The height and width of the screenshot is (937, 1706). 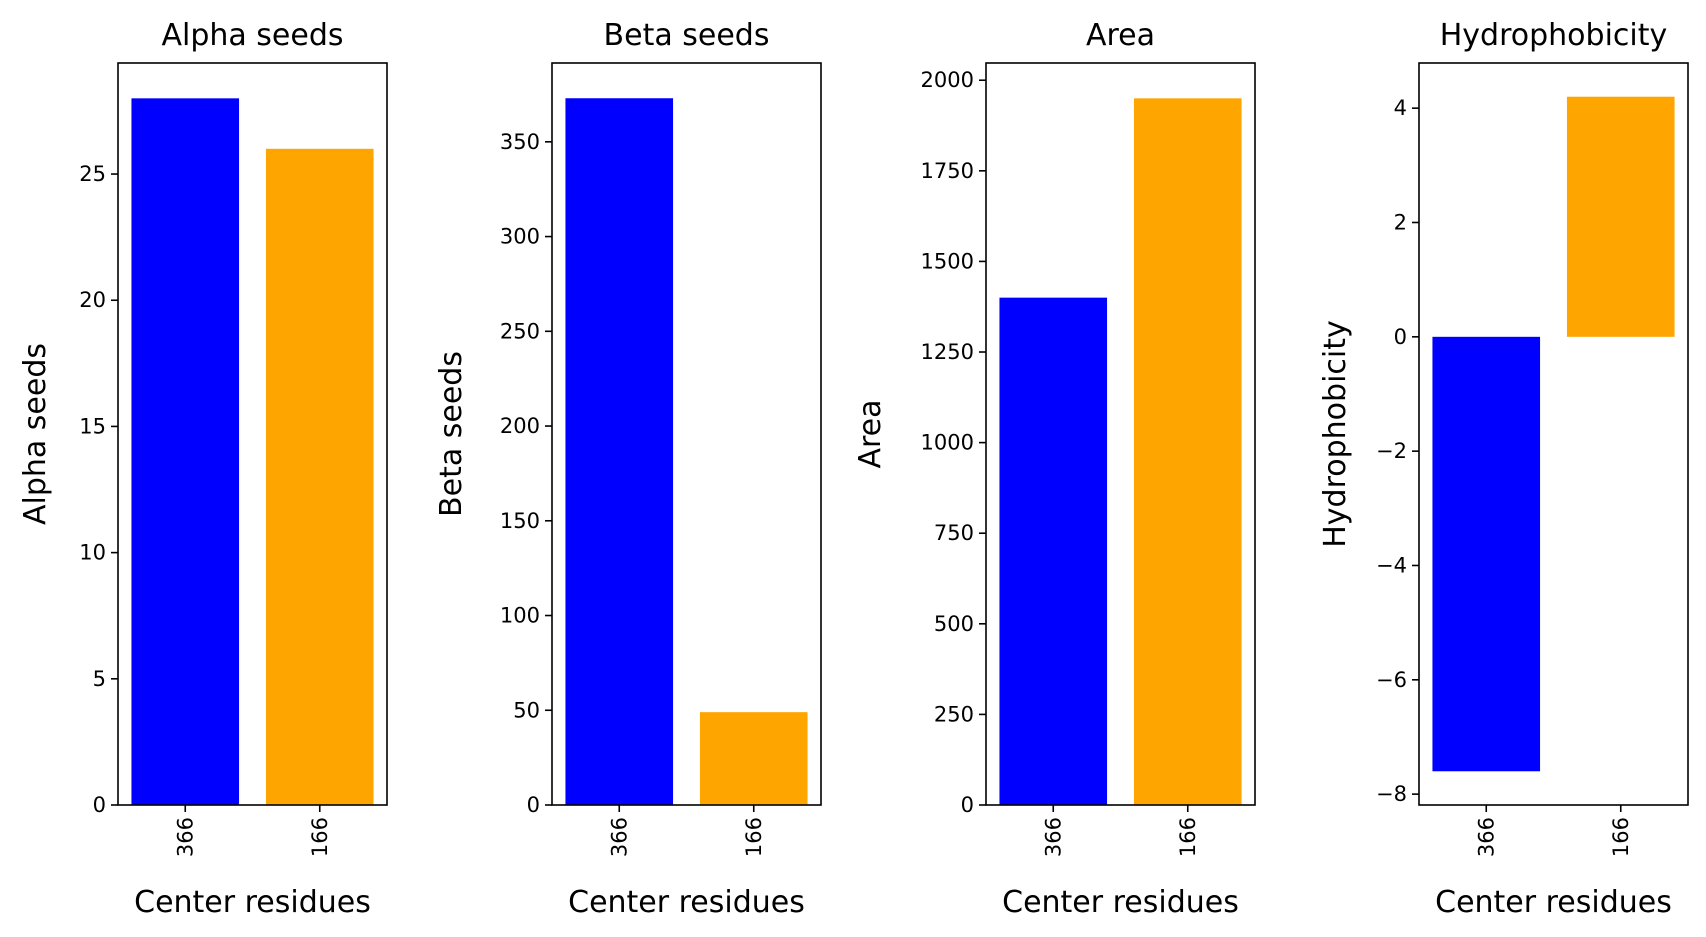 What do you see at coordinates (870, 433) in the screenshot?
I see `y-axis-label: Area` at bounding box center [870, 433].